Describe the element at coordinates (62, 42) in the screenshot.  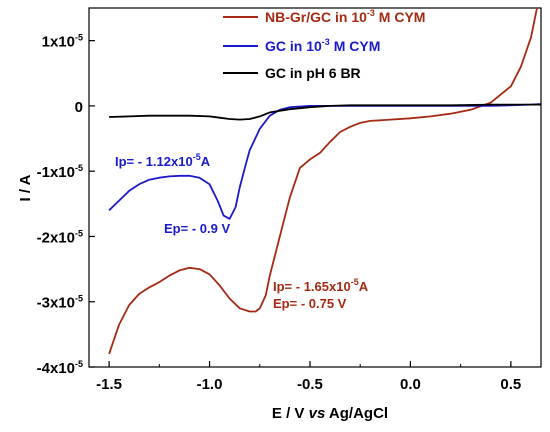
I see `y-tick-label: 1x10⁻⁵` at that location.